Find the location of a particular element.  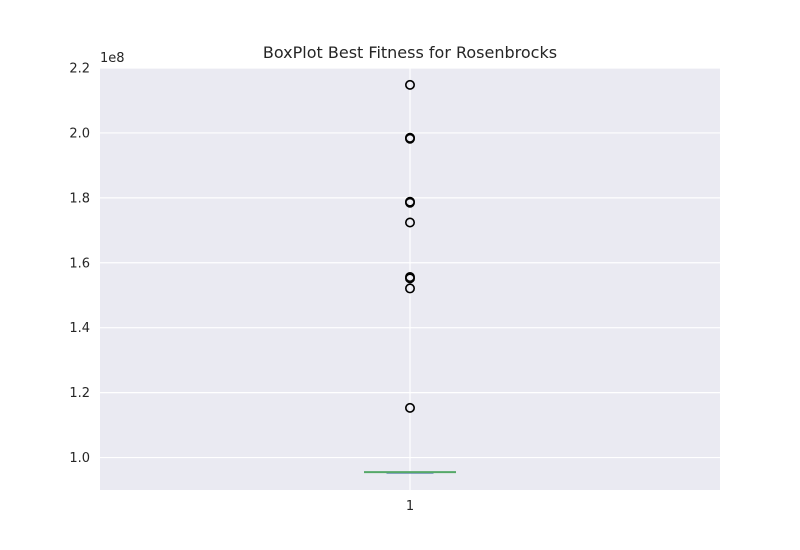

chart-title: BoxPlot Best Fitness for Rosenbrocks is located at coordinates (410, 52).